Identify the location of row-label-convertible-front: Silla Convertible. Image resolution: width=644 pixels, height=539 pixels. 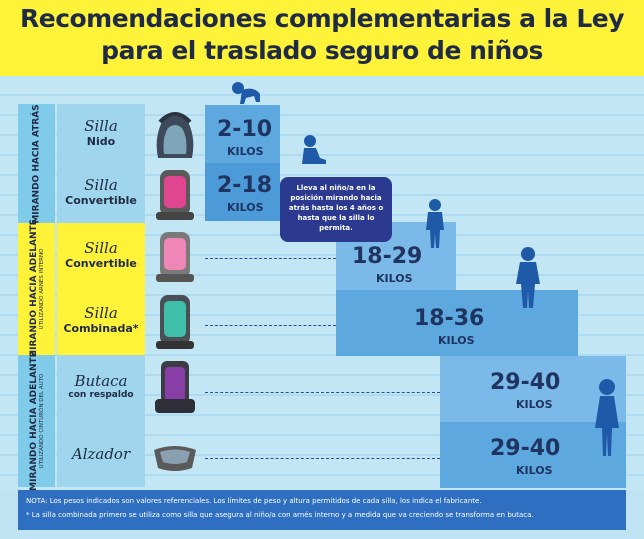
(101, 255).